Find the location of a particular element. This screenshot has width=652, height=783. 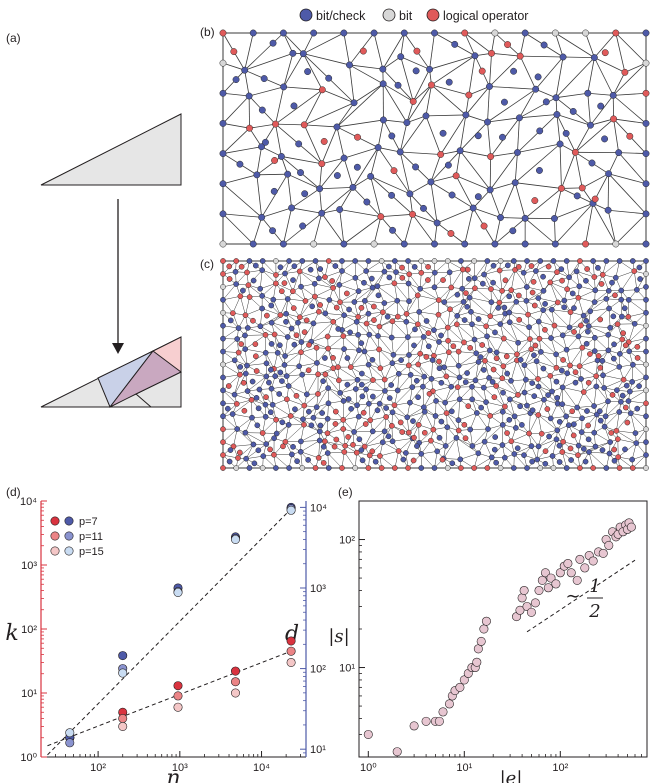

point-k-p7 is located at coordinates (291, 641).